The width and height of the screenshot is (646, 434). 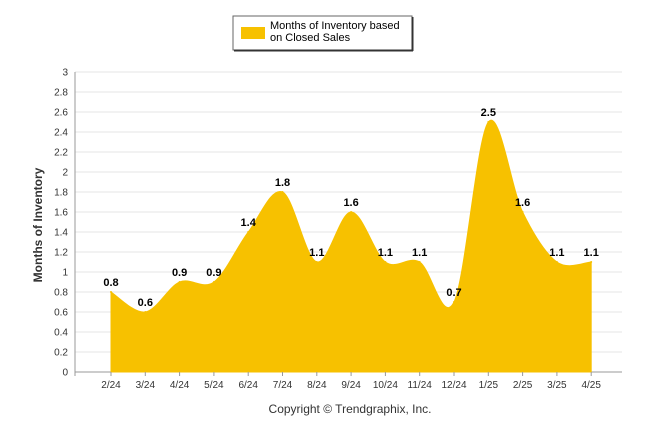 What do you see at coordinates (110, 283) in the screenshot?
I see `data-label: 0.8` at bounding box center [110, 283].